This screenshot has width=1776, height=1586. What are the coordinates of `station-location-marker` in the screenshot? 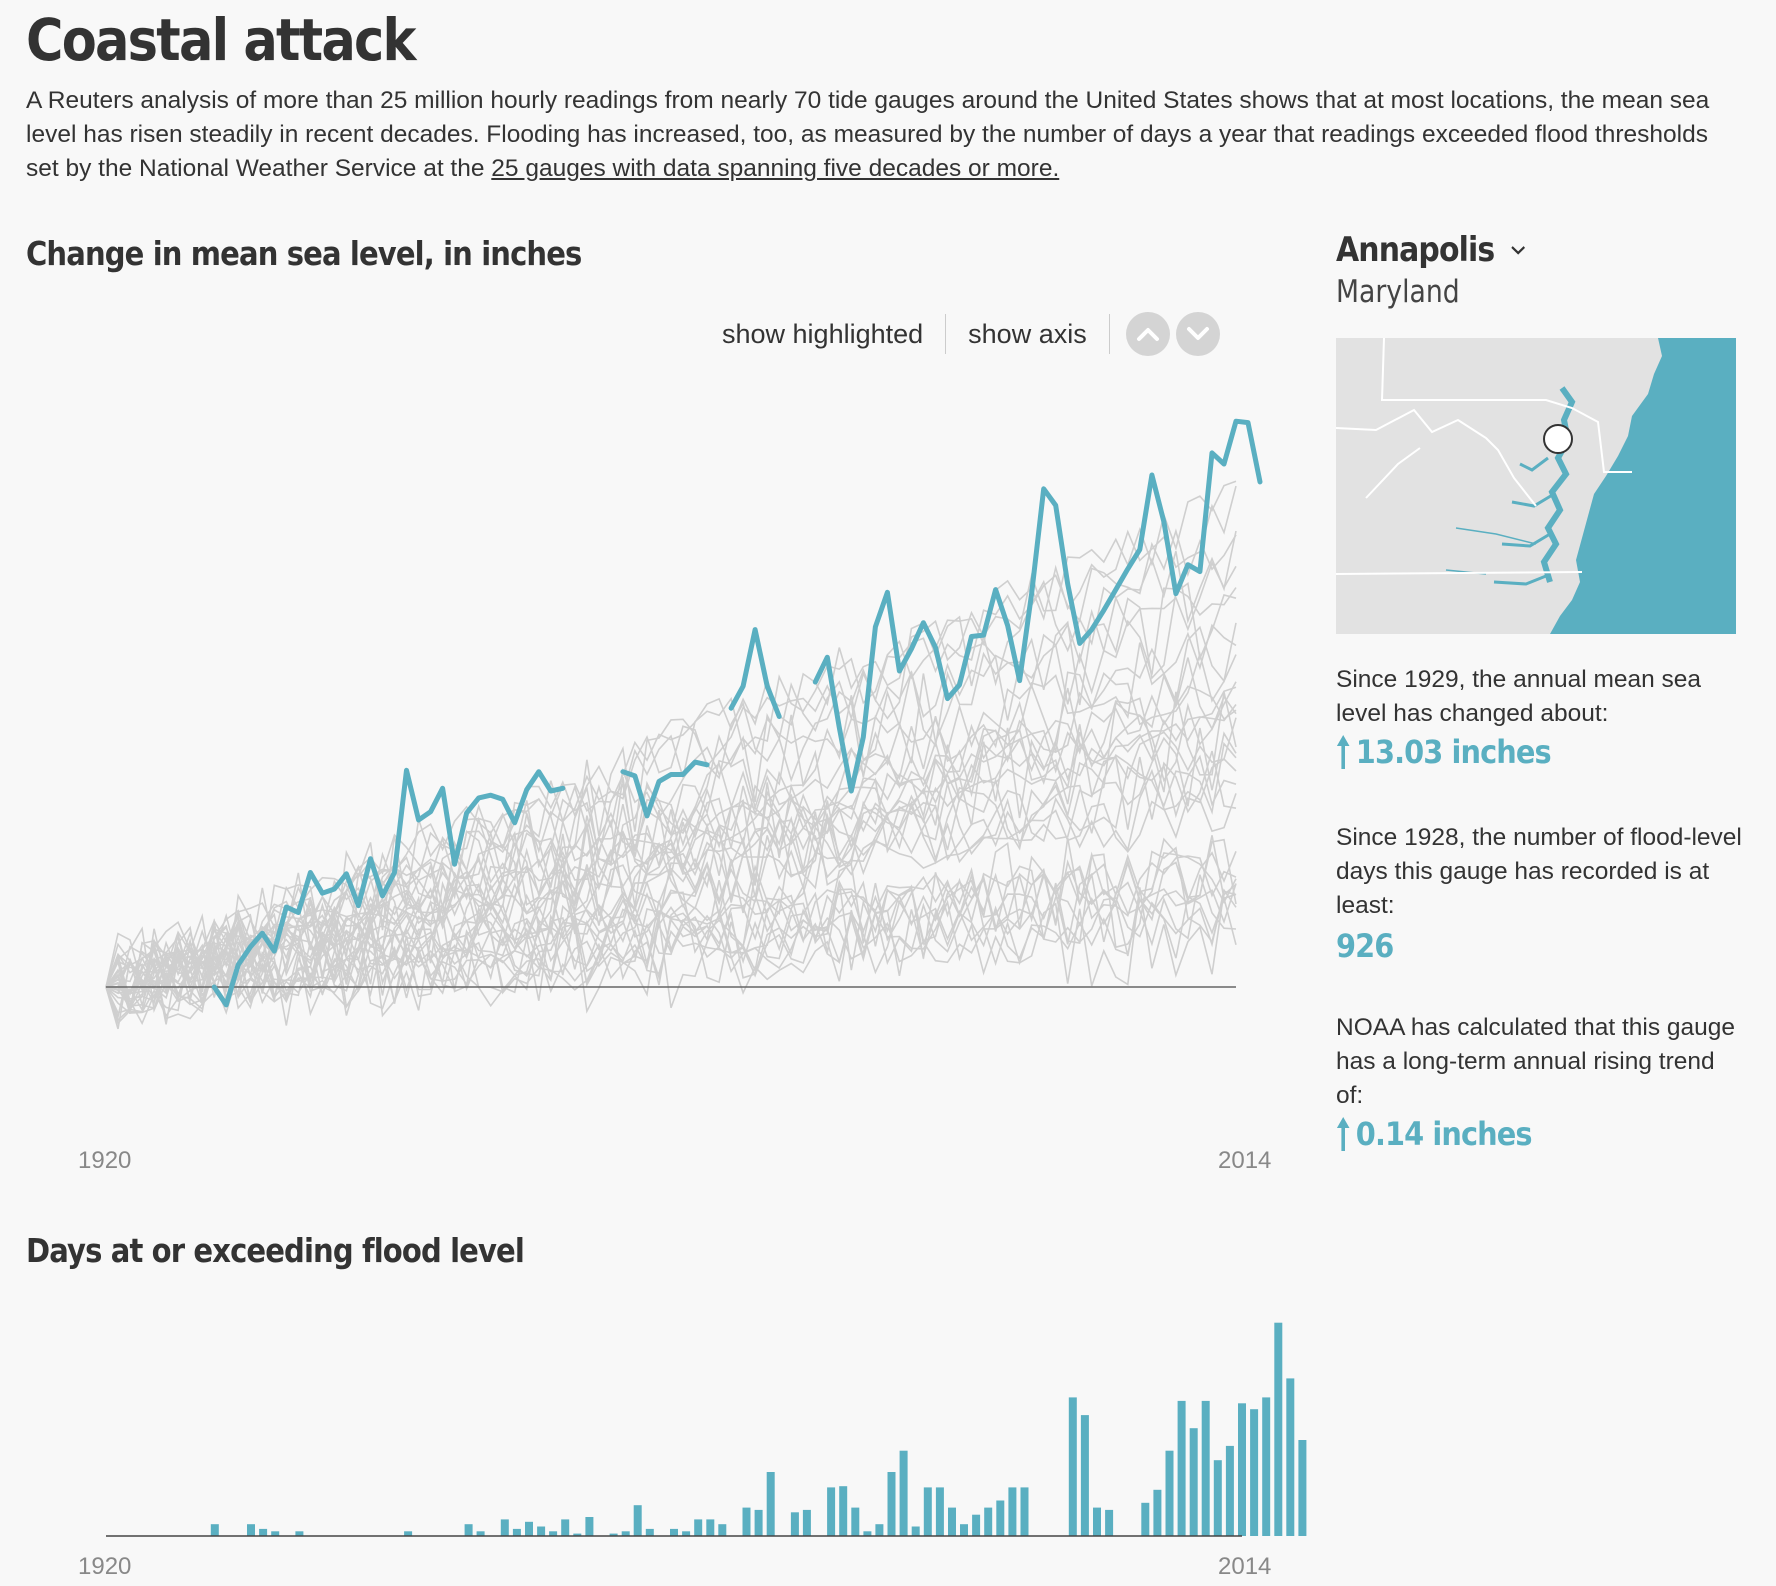 It's located at (1558, 439).